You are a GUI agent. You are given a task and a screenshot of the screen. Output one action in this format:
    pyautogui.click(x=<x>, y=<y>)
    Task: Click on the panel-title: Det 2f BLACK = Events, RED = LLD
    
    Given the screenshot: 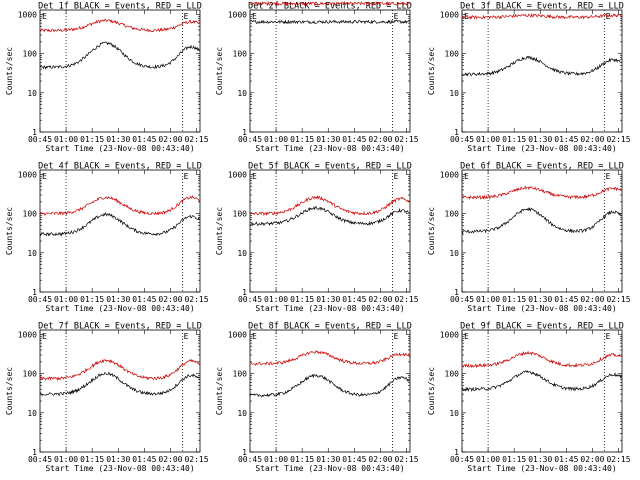 What is the action you would take?
    pyautogui.click(x=330, y=7)
    